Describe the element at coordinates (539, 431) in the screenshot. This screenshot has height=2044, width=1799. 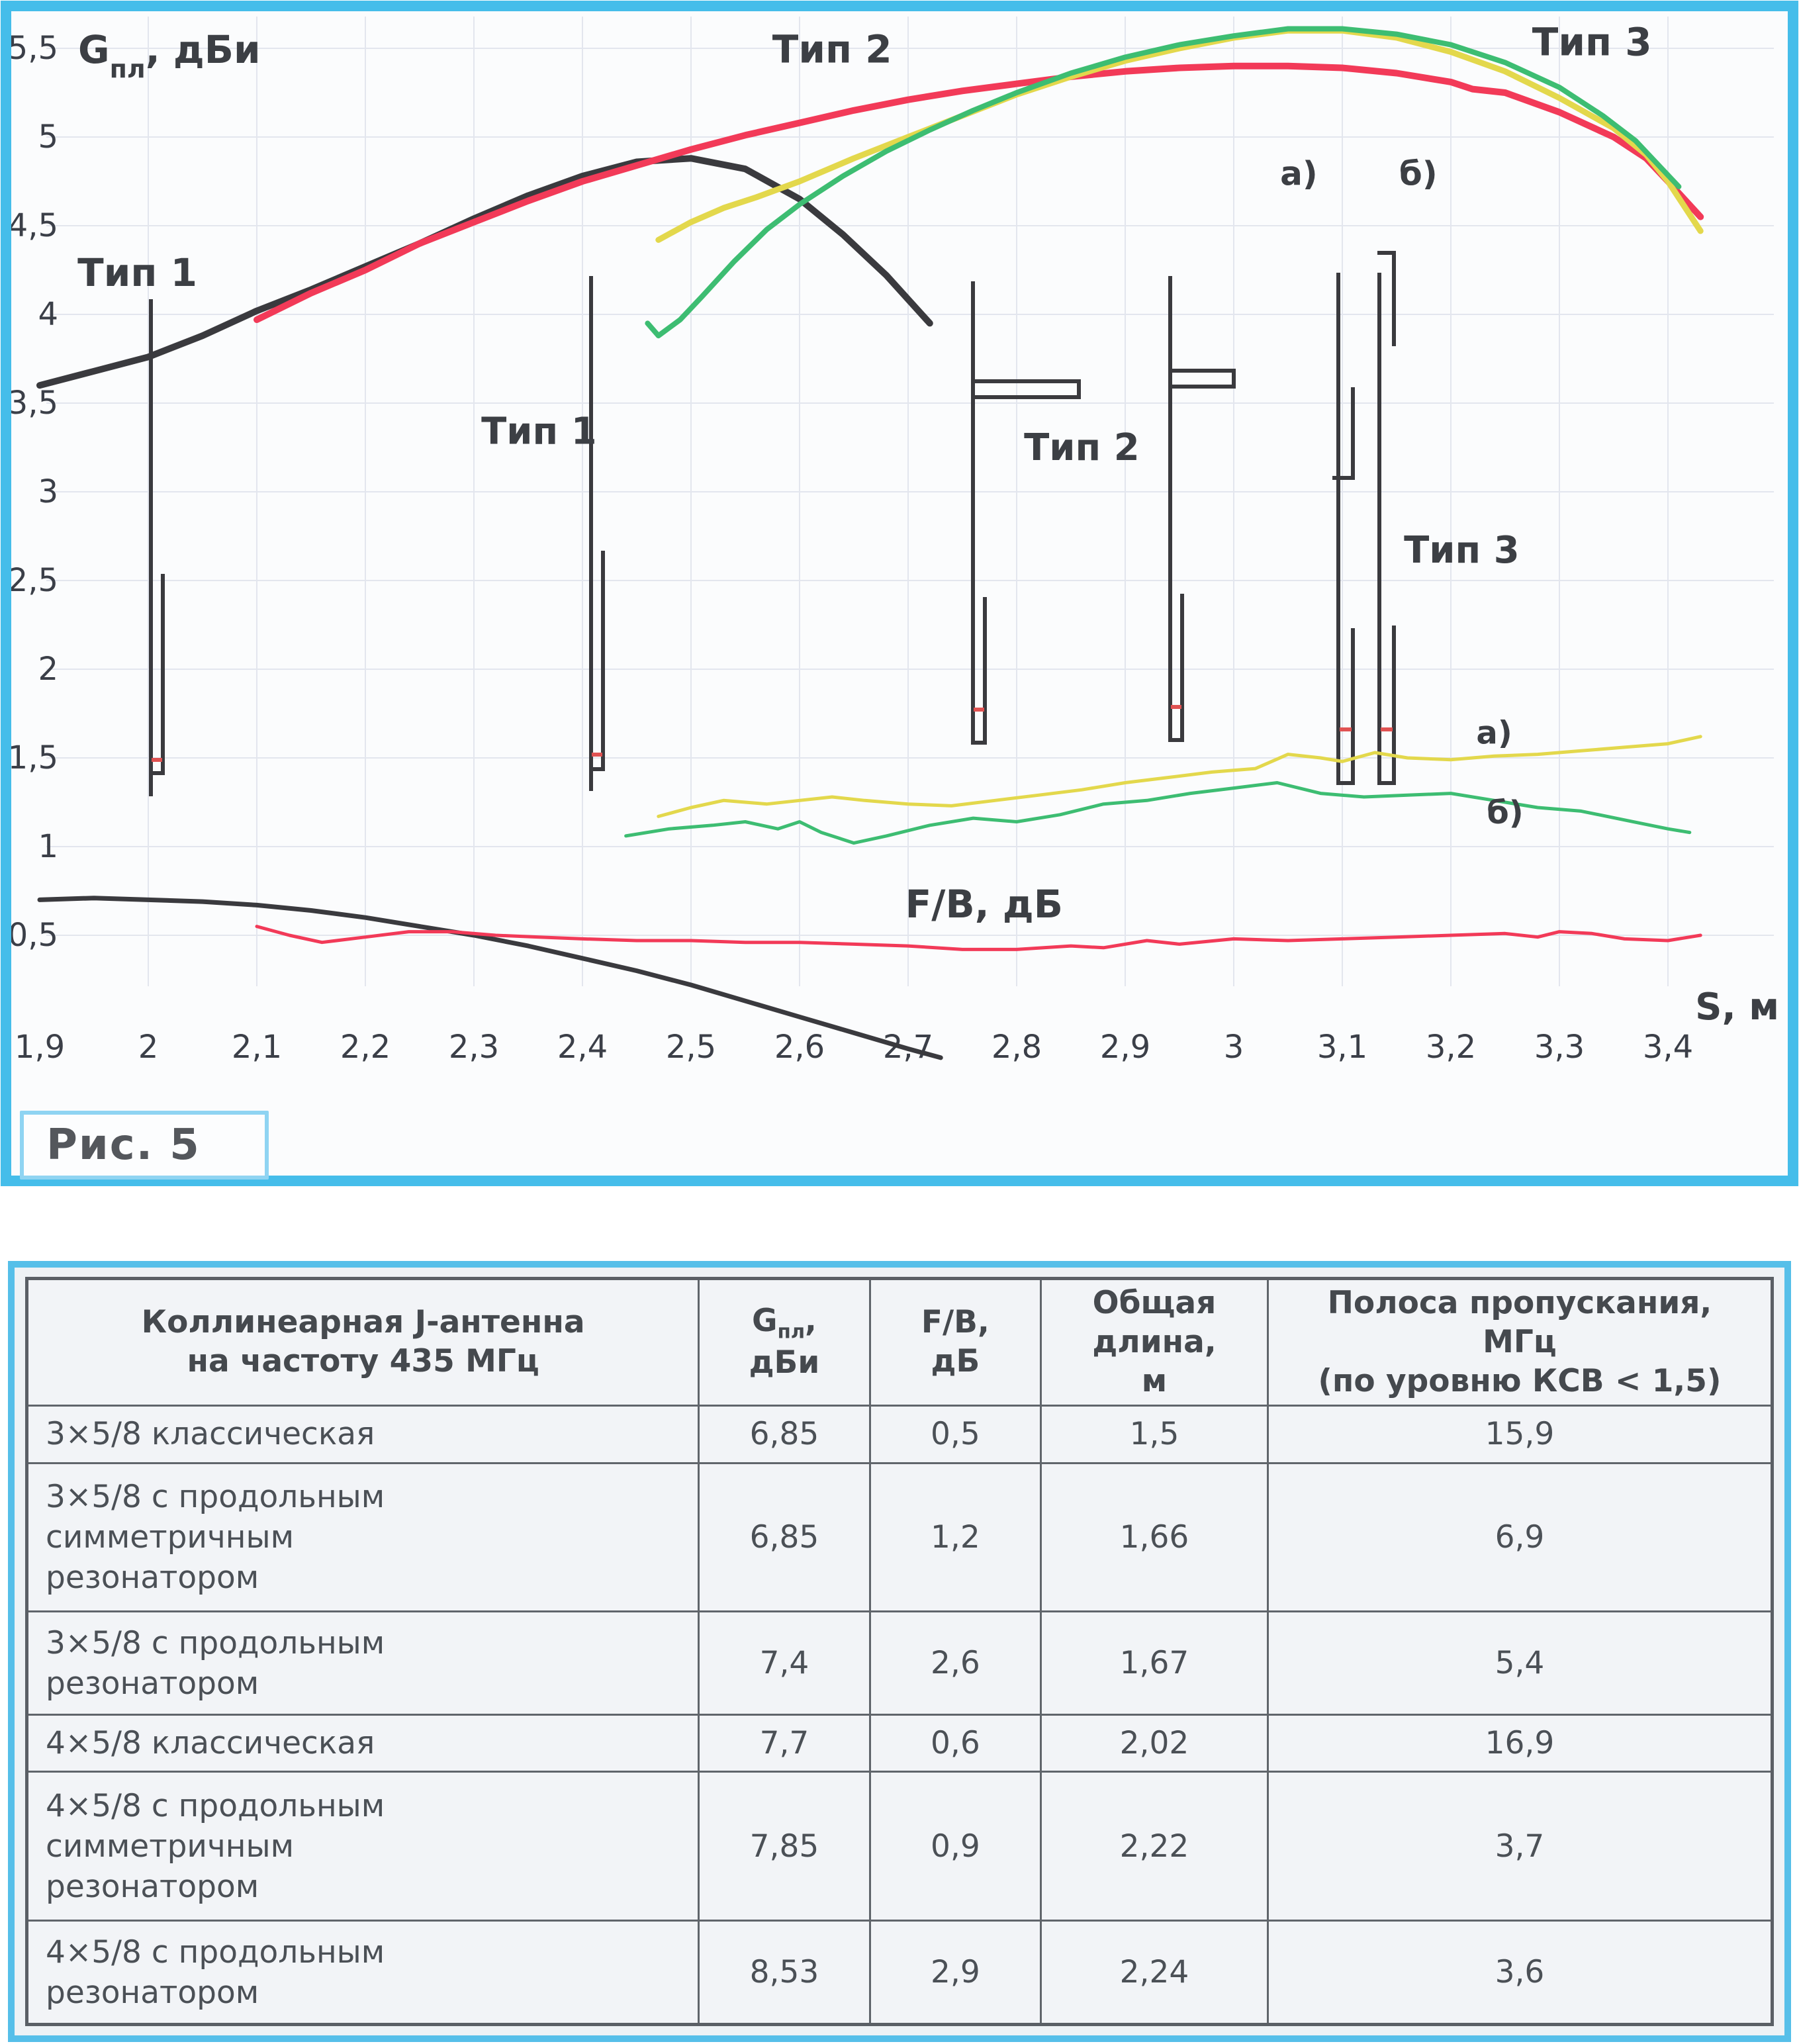
I see `annotation-tip1-diagram-label: Тип 1` at that location.